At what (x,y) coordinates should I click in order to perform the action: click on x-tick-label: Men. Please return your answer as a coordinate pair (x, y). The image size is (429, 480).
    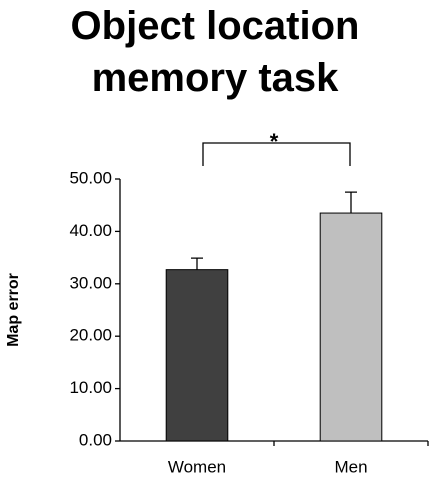
    Looking at the image, I should click on (350, 466).